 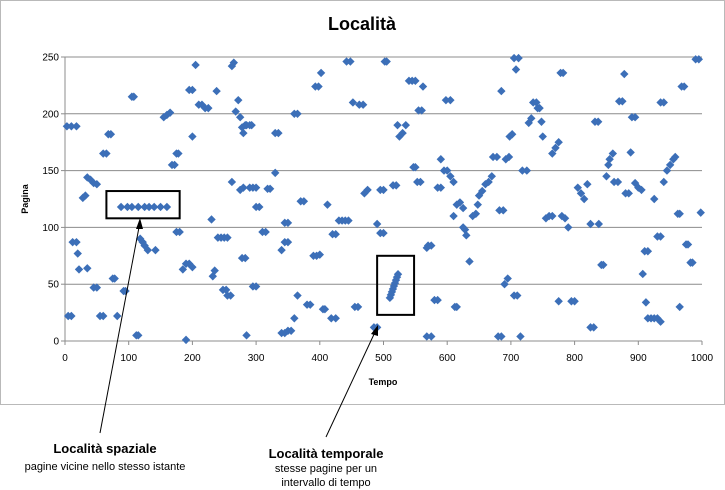 I want to click on x-tick-label: 600, so click(x=447, y=358).